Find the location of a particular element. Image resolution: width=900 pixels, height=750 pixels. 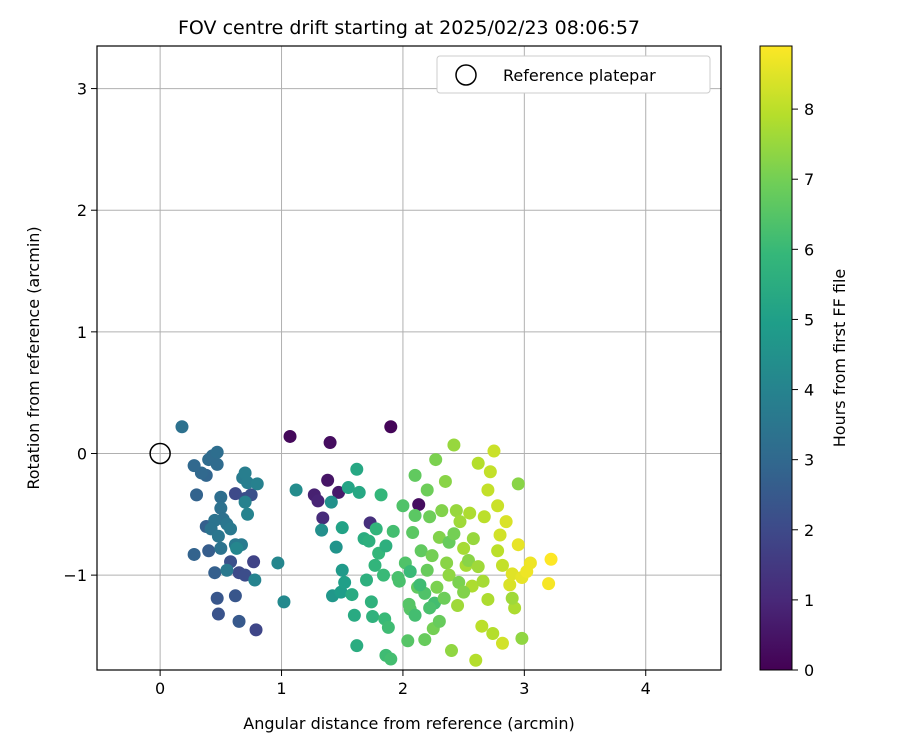

y-tick-label: −1 is located at coordinates (75, 575).